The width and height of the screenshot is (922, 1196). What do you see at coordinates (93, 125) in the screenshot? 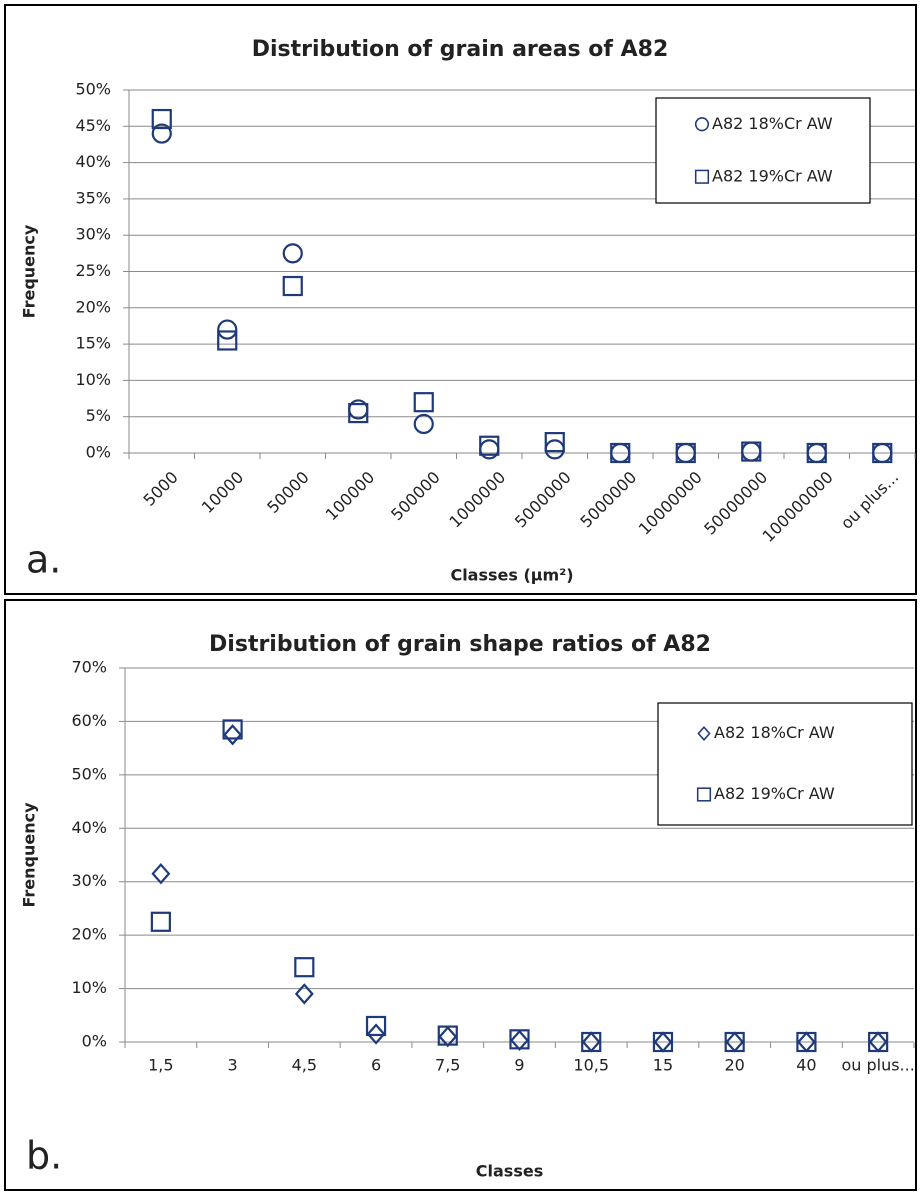
I see `y-tick-label: 45%` at bounding box center [93, 125].